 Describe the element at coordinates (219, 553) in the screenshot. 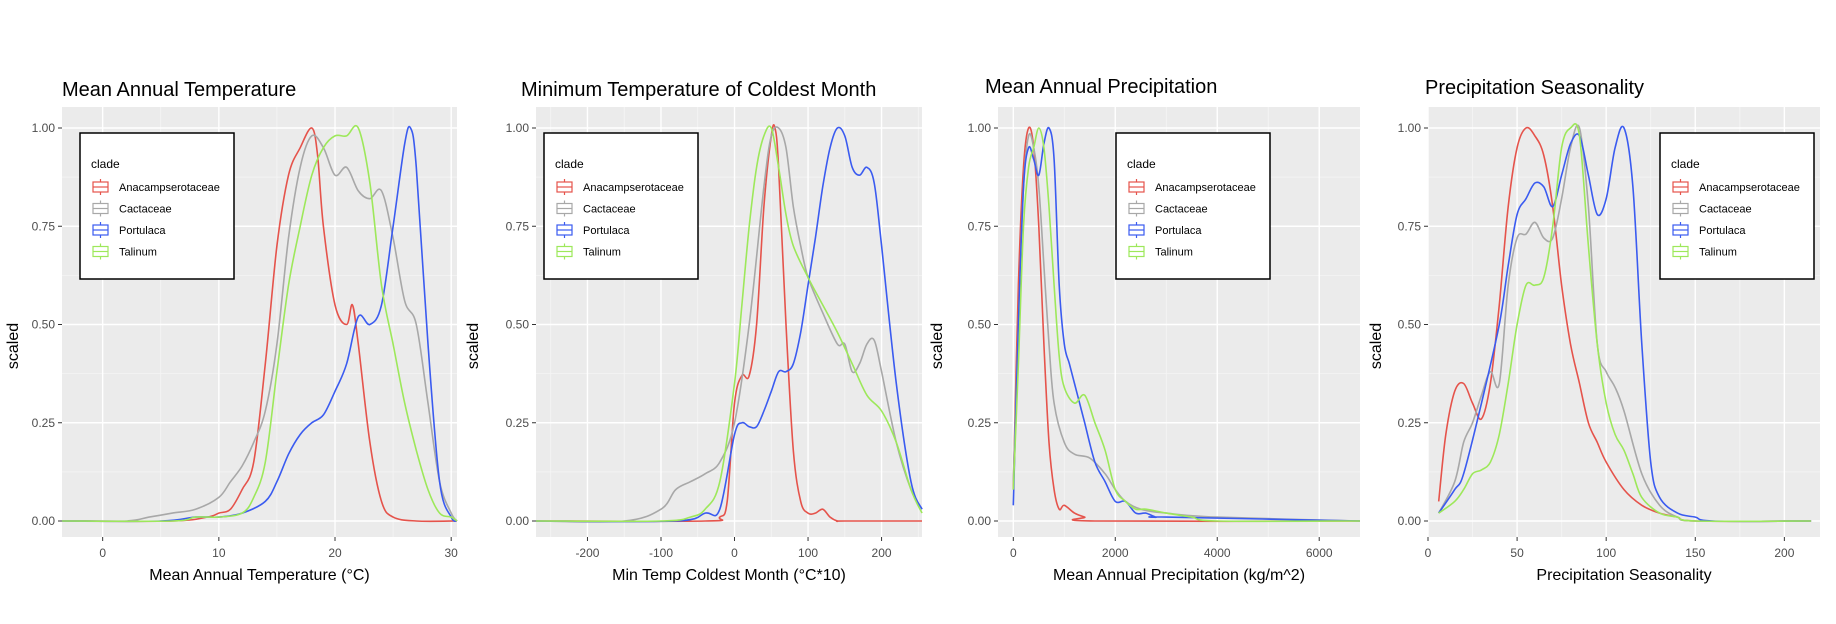

I see `x-tick-label: 10` at that location.